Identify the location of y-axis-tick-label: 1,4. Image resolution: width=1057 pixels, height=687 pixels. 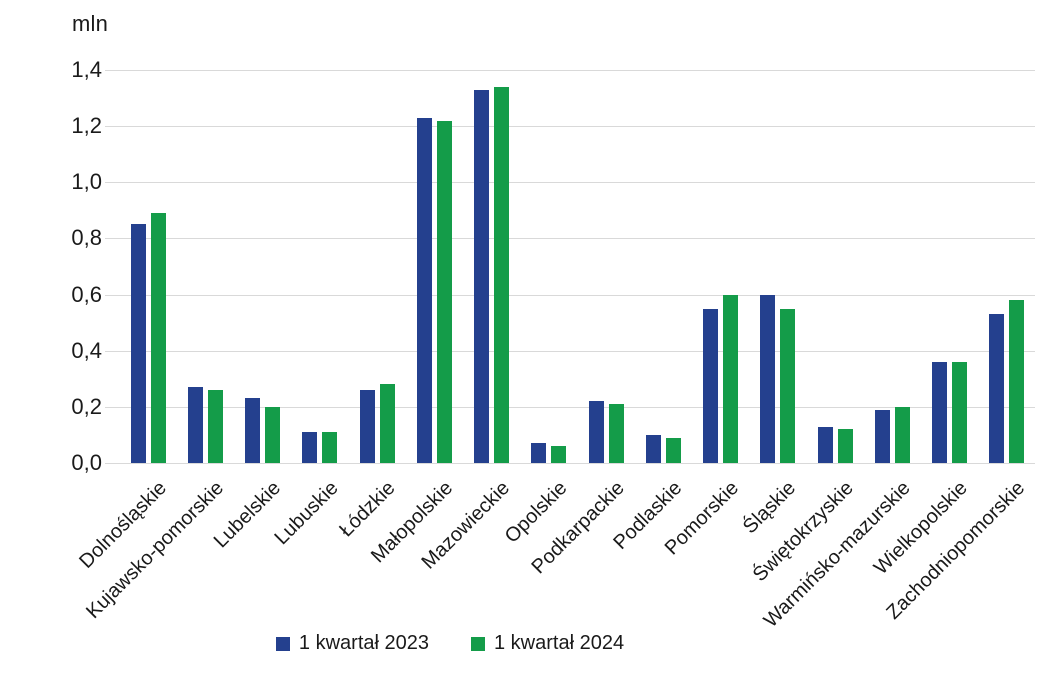
(86, 69).